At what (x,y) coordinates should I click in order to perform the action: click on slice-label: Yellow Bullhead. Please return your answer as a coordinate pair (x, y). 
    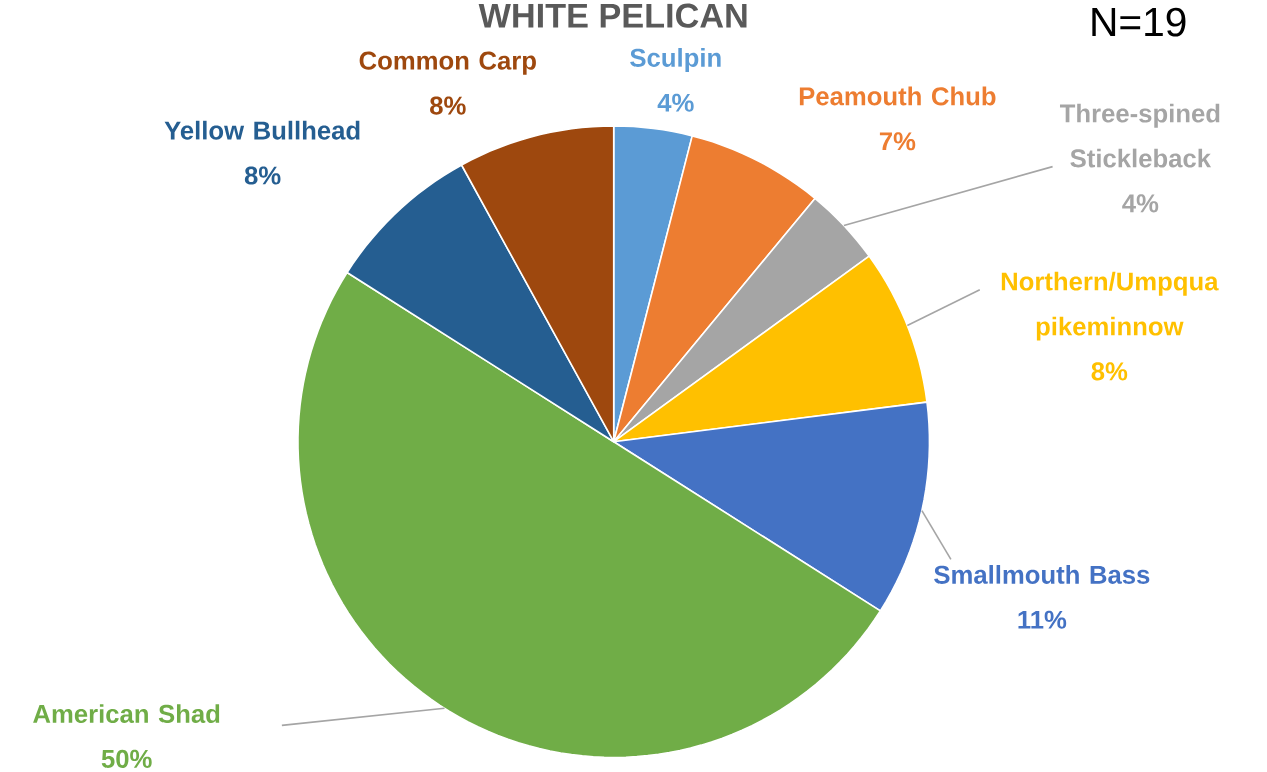
    Looking at the image, I should click on (262, 130).